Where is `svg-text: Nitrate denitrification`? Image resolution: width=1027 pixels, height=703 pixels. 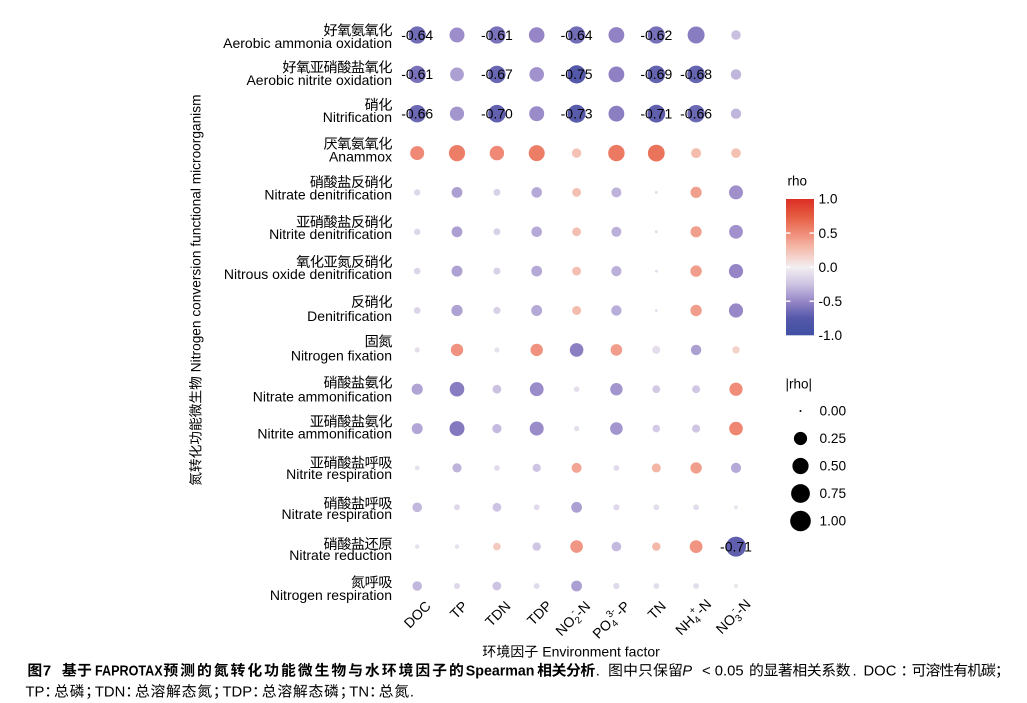 svg-text: Nitrate denitrification is located at coordinates (328, 195).